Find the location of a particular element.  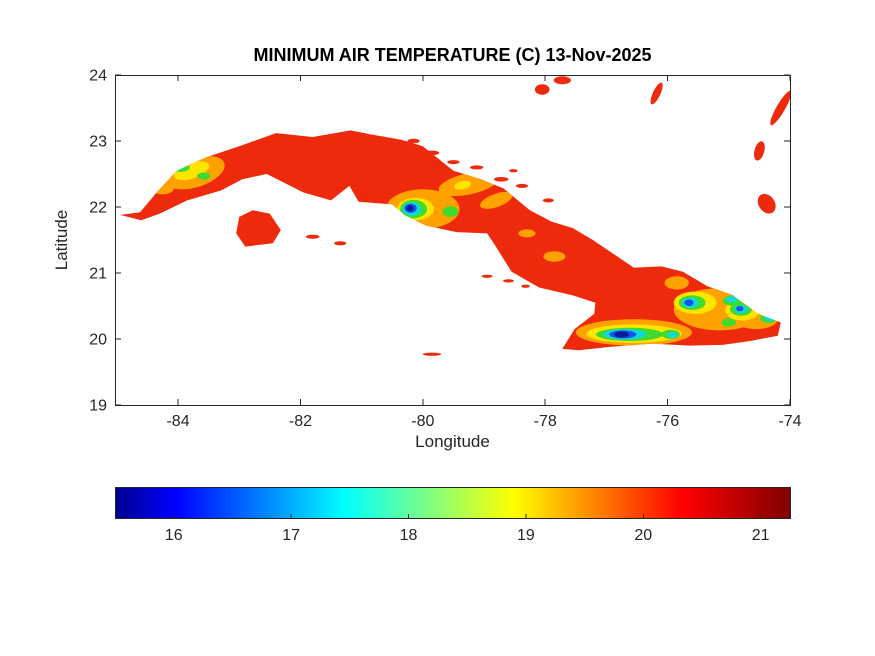

x-tick-label: -80 is located at coordinates (422, 421).